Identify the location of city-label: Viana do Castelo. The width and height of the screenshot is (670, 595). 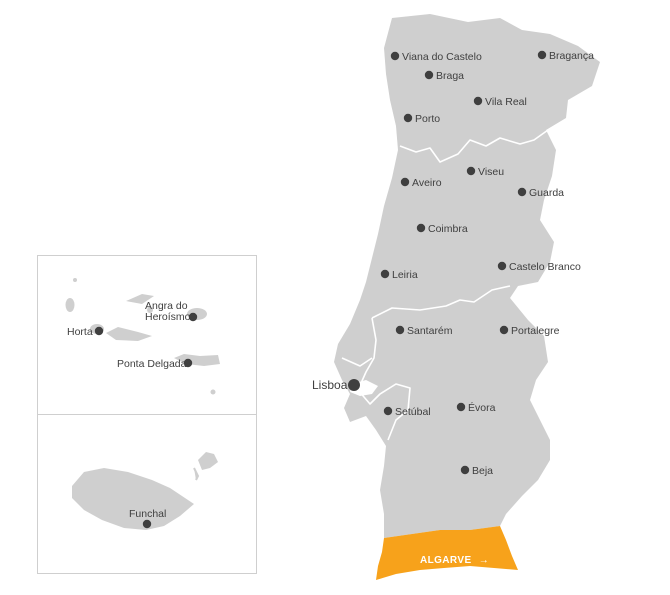
(442, 57).